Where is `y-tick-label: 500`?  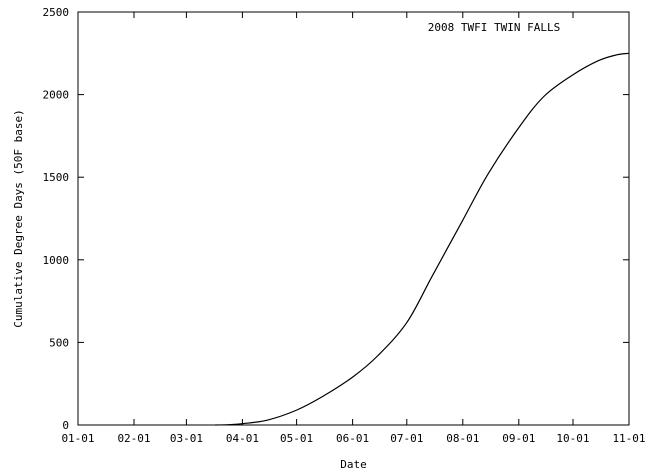 y-tick-label: 500 is located at coordinates (59, 342).